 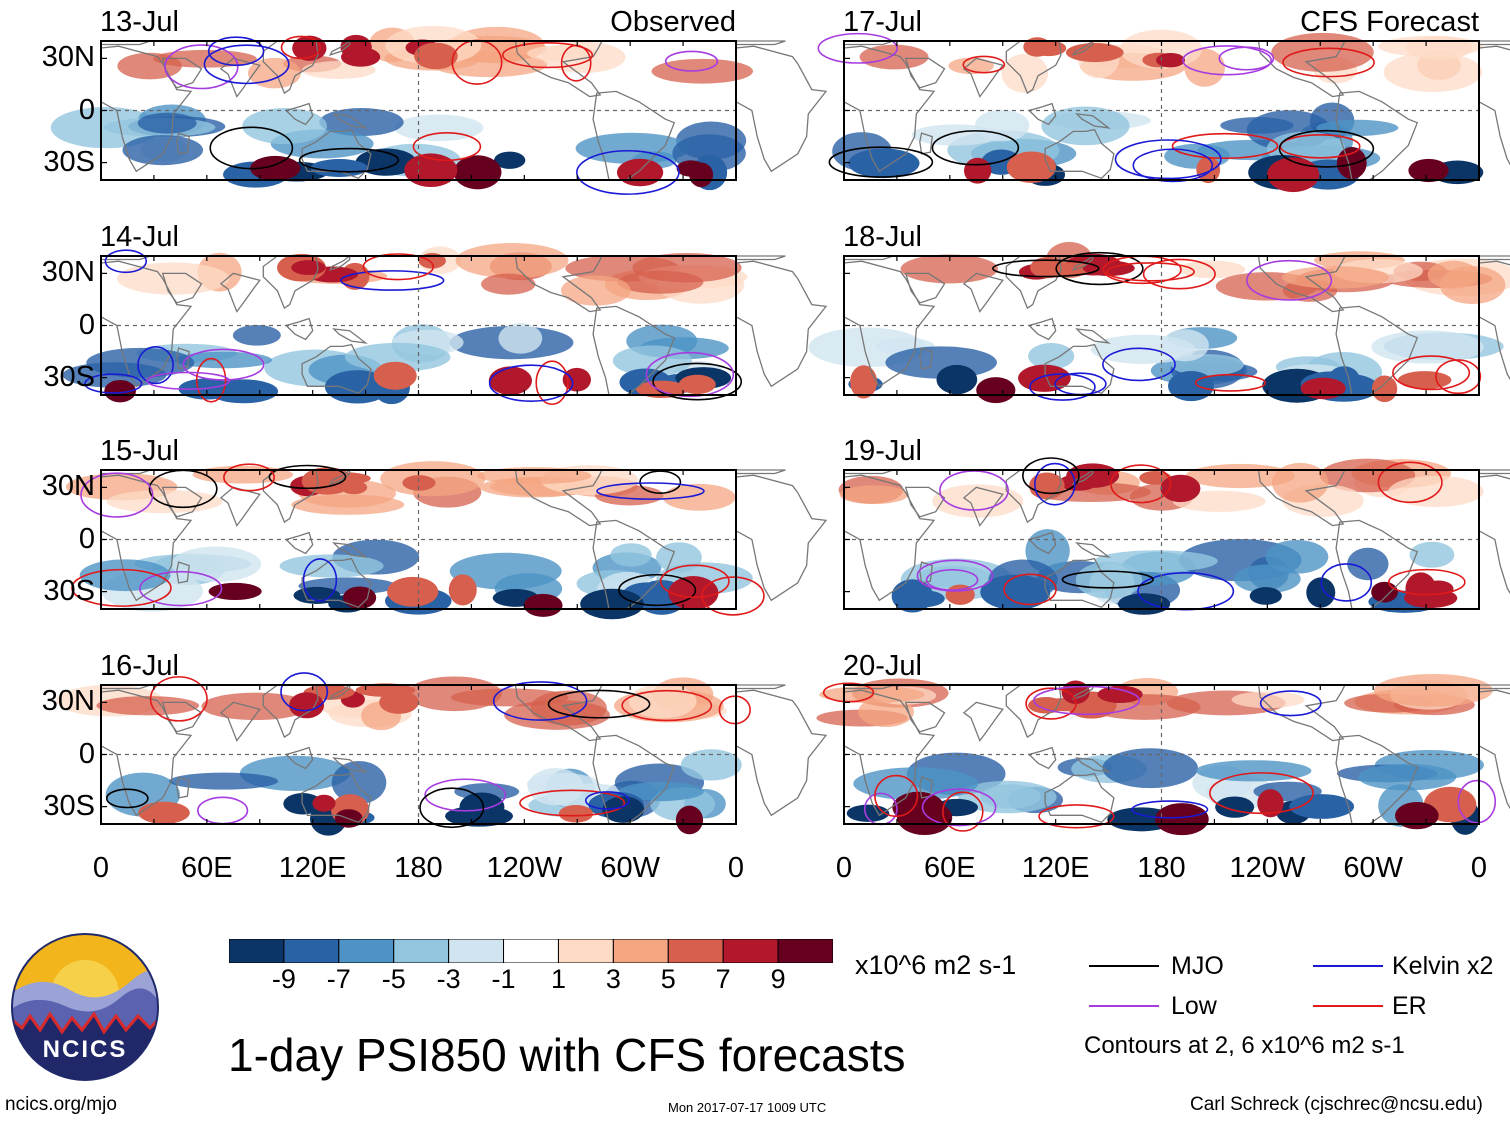 I want to click on legend-label-er: ER, so click(x=1409, y=1006).